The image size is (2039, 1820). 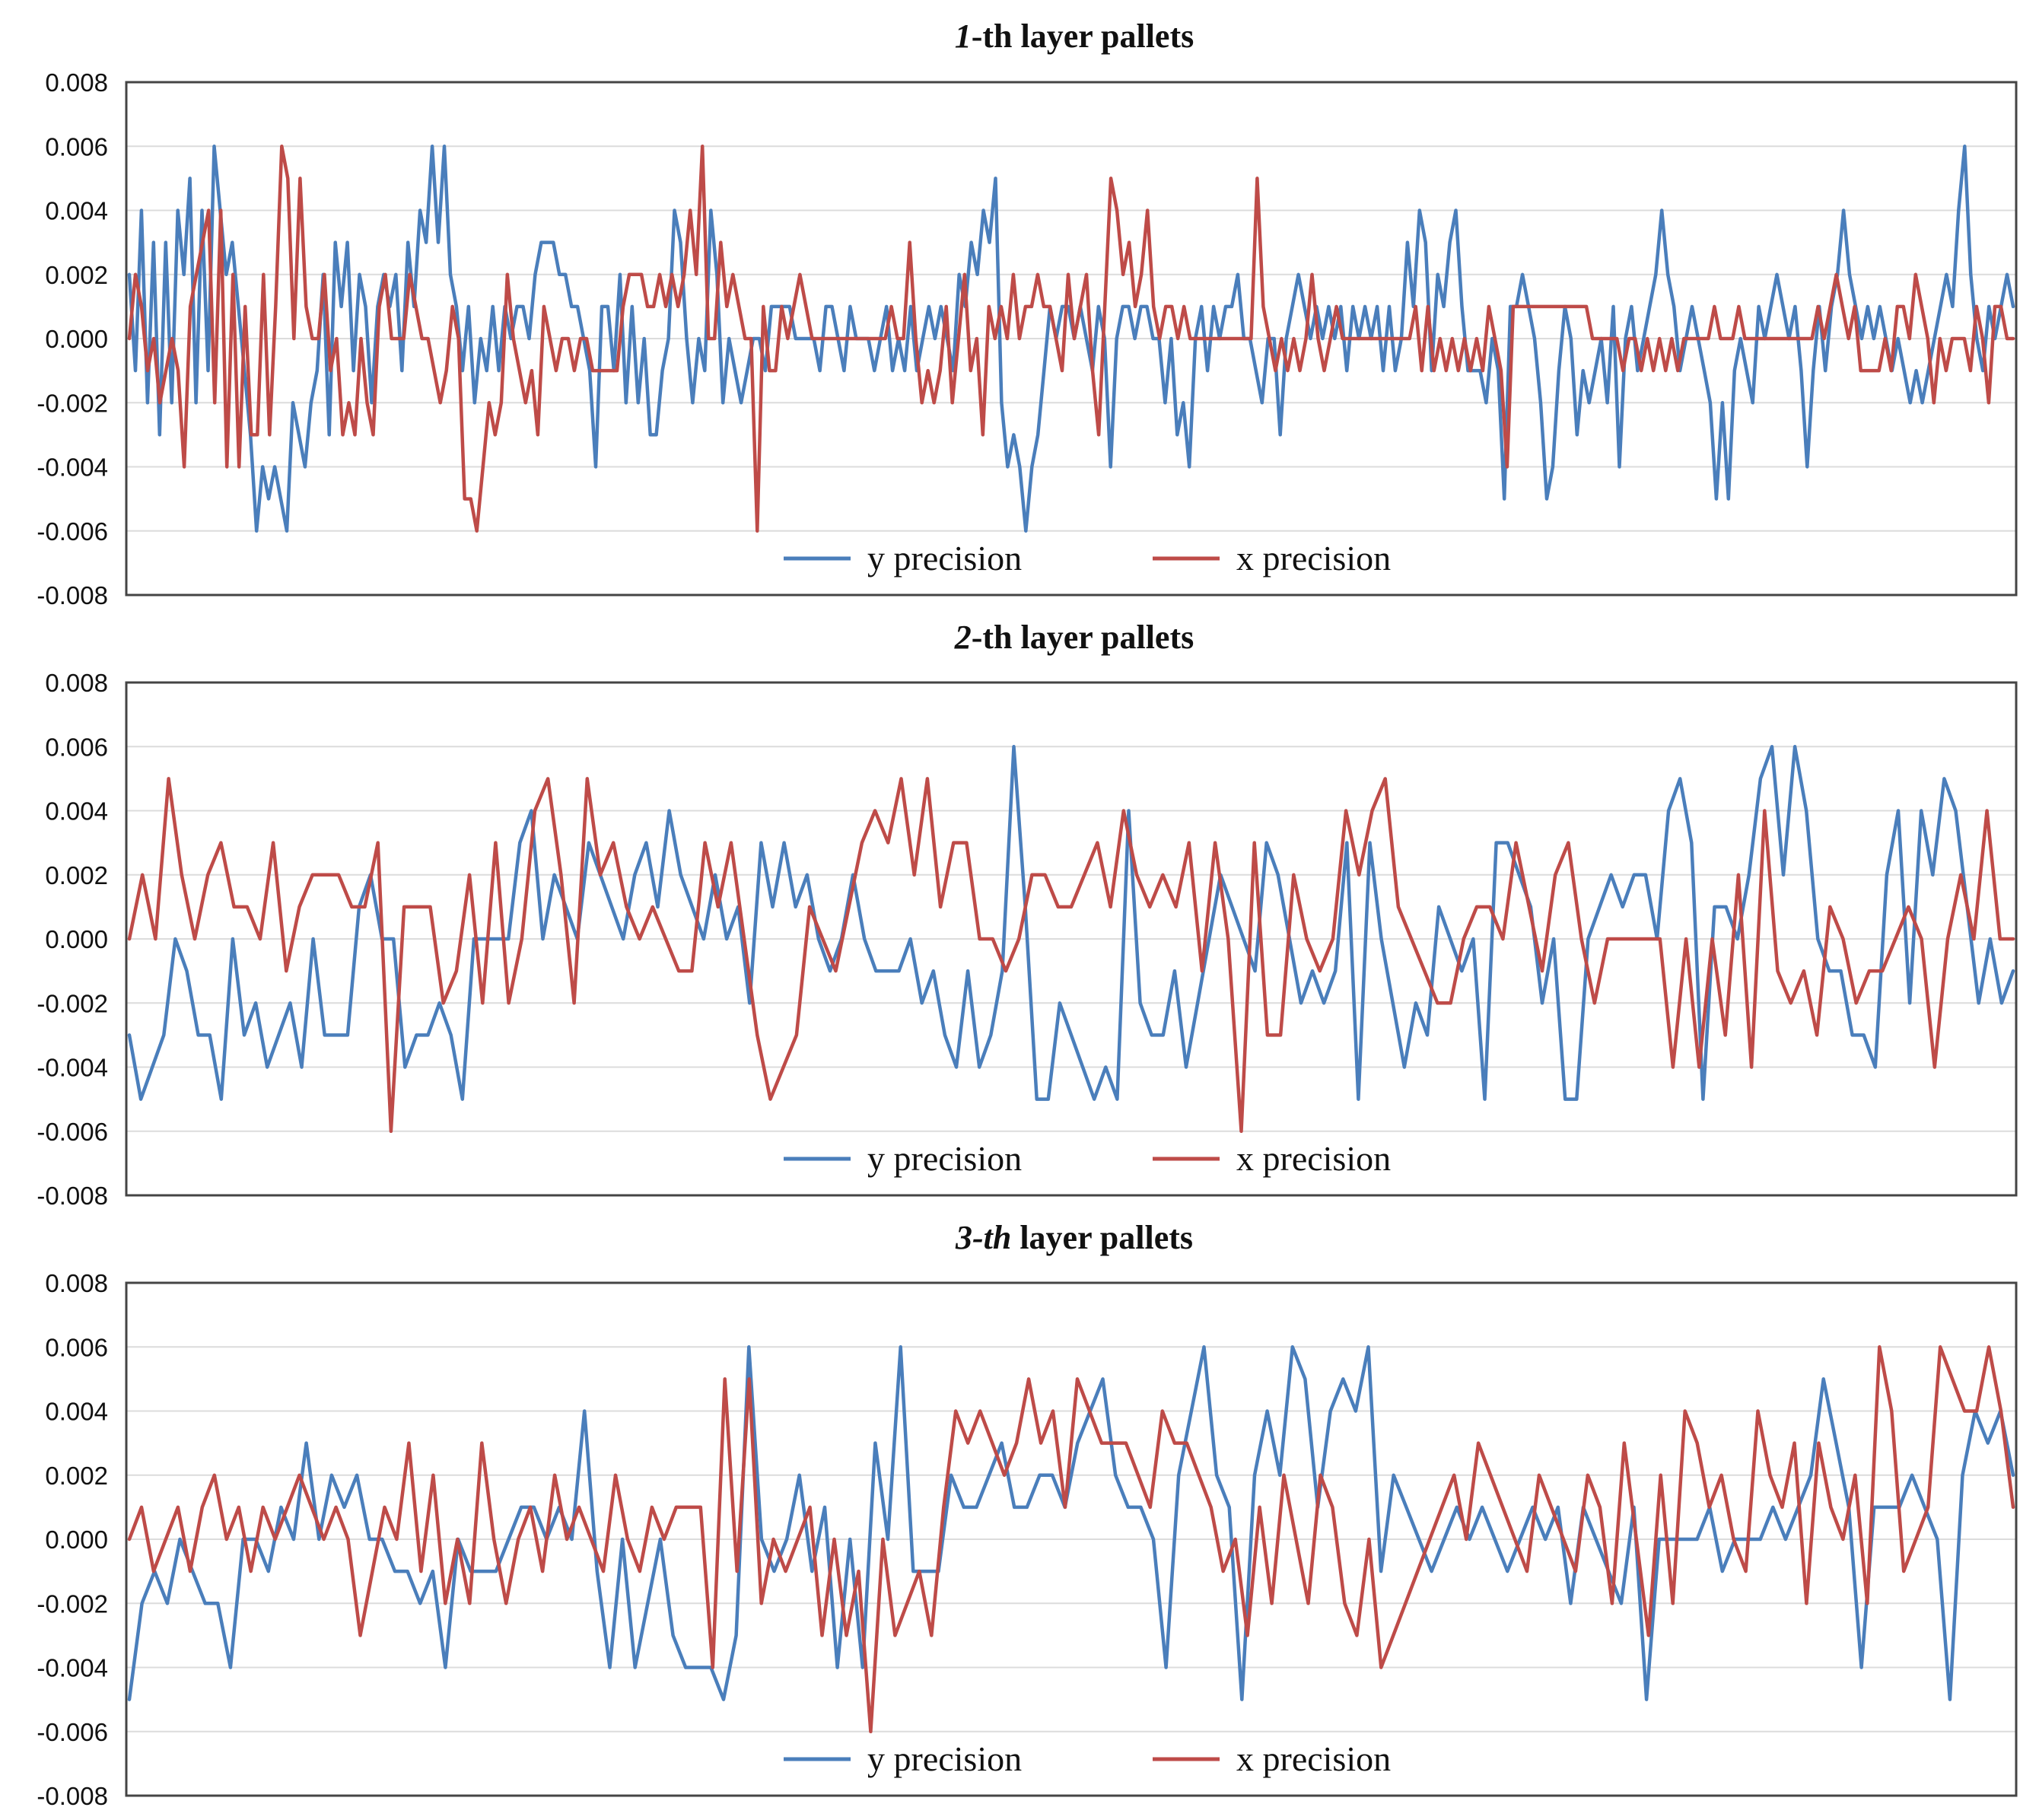 I want to click on chart-title-prefix: 1, so click(x=963, y=36).